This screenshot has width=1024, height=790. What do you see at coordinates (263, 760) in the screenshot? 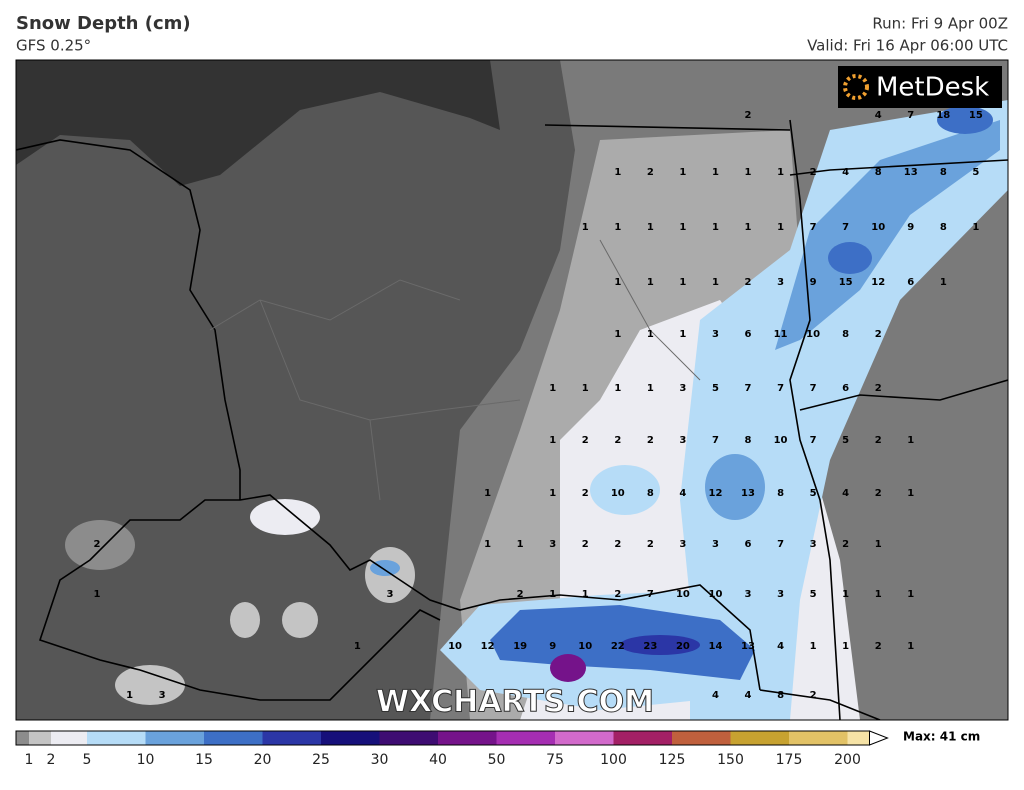
I see `colorbar-label: 20` at bounding box center [263, 760].